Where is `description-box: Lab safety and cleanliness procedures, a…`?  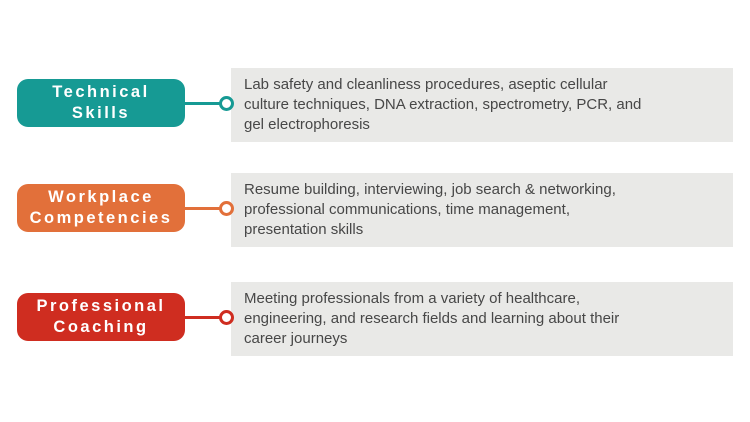
description-box: Lab safety and cleanliness procedures, a… is located at coordinates (482, 105).